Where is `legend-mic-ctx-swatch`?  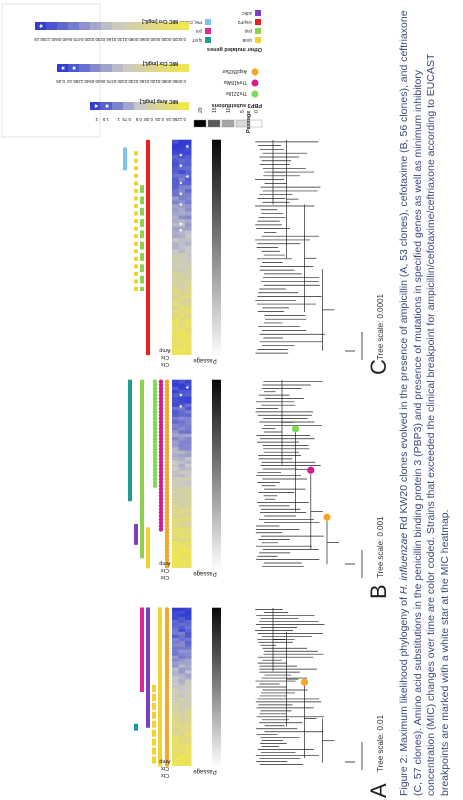
legend-mic-ctx-swatch is located at coordinates (172, 68).